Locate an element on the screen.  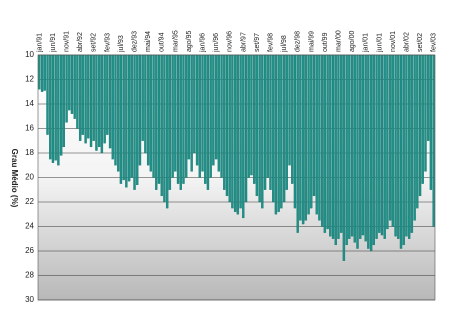
x-tick-label: jan/96 is located at coordinates (203, 43).